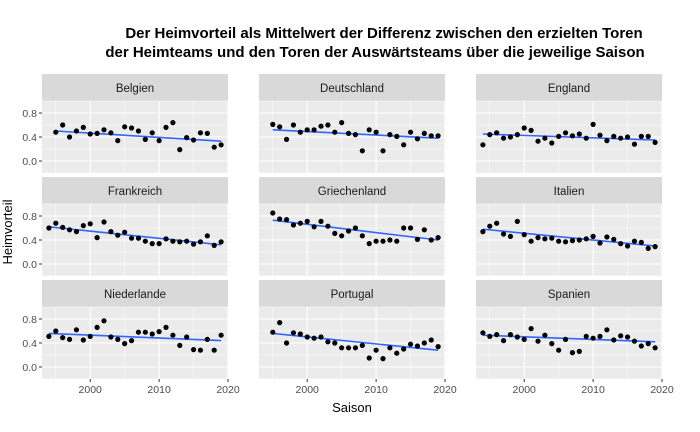 This screenshot has height=432, width=700. Describe the element at coordinates (7, 231) in the screenshot. I see `y-axis-title: Heimvorteil` at that location.